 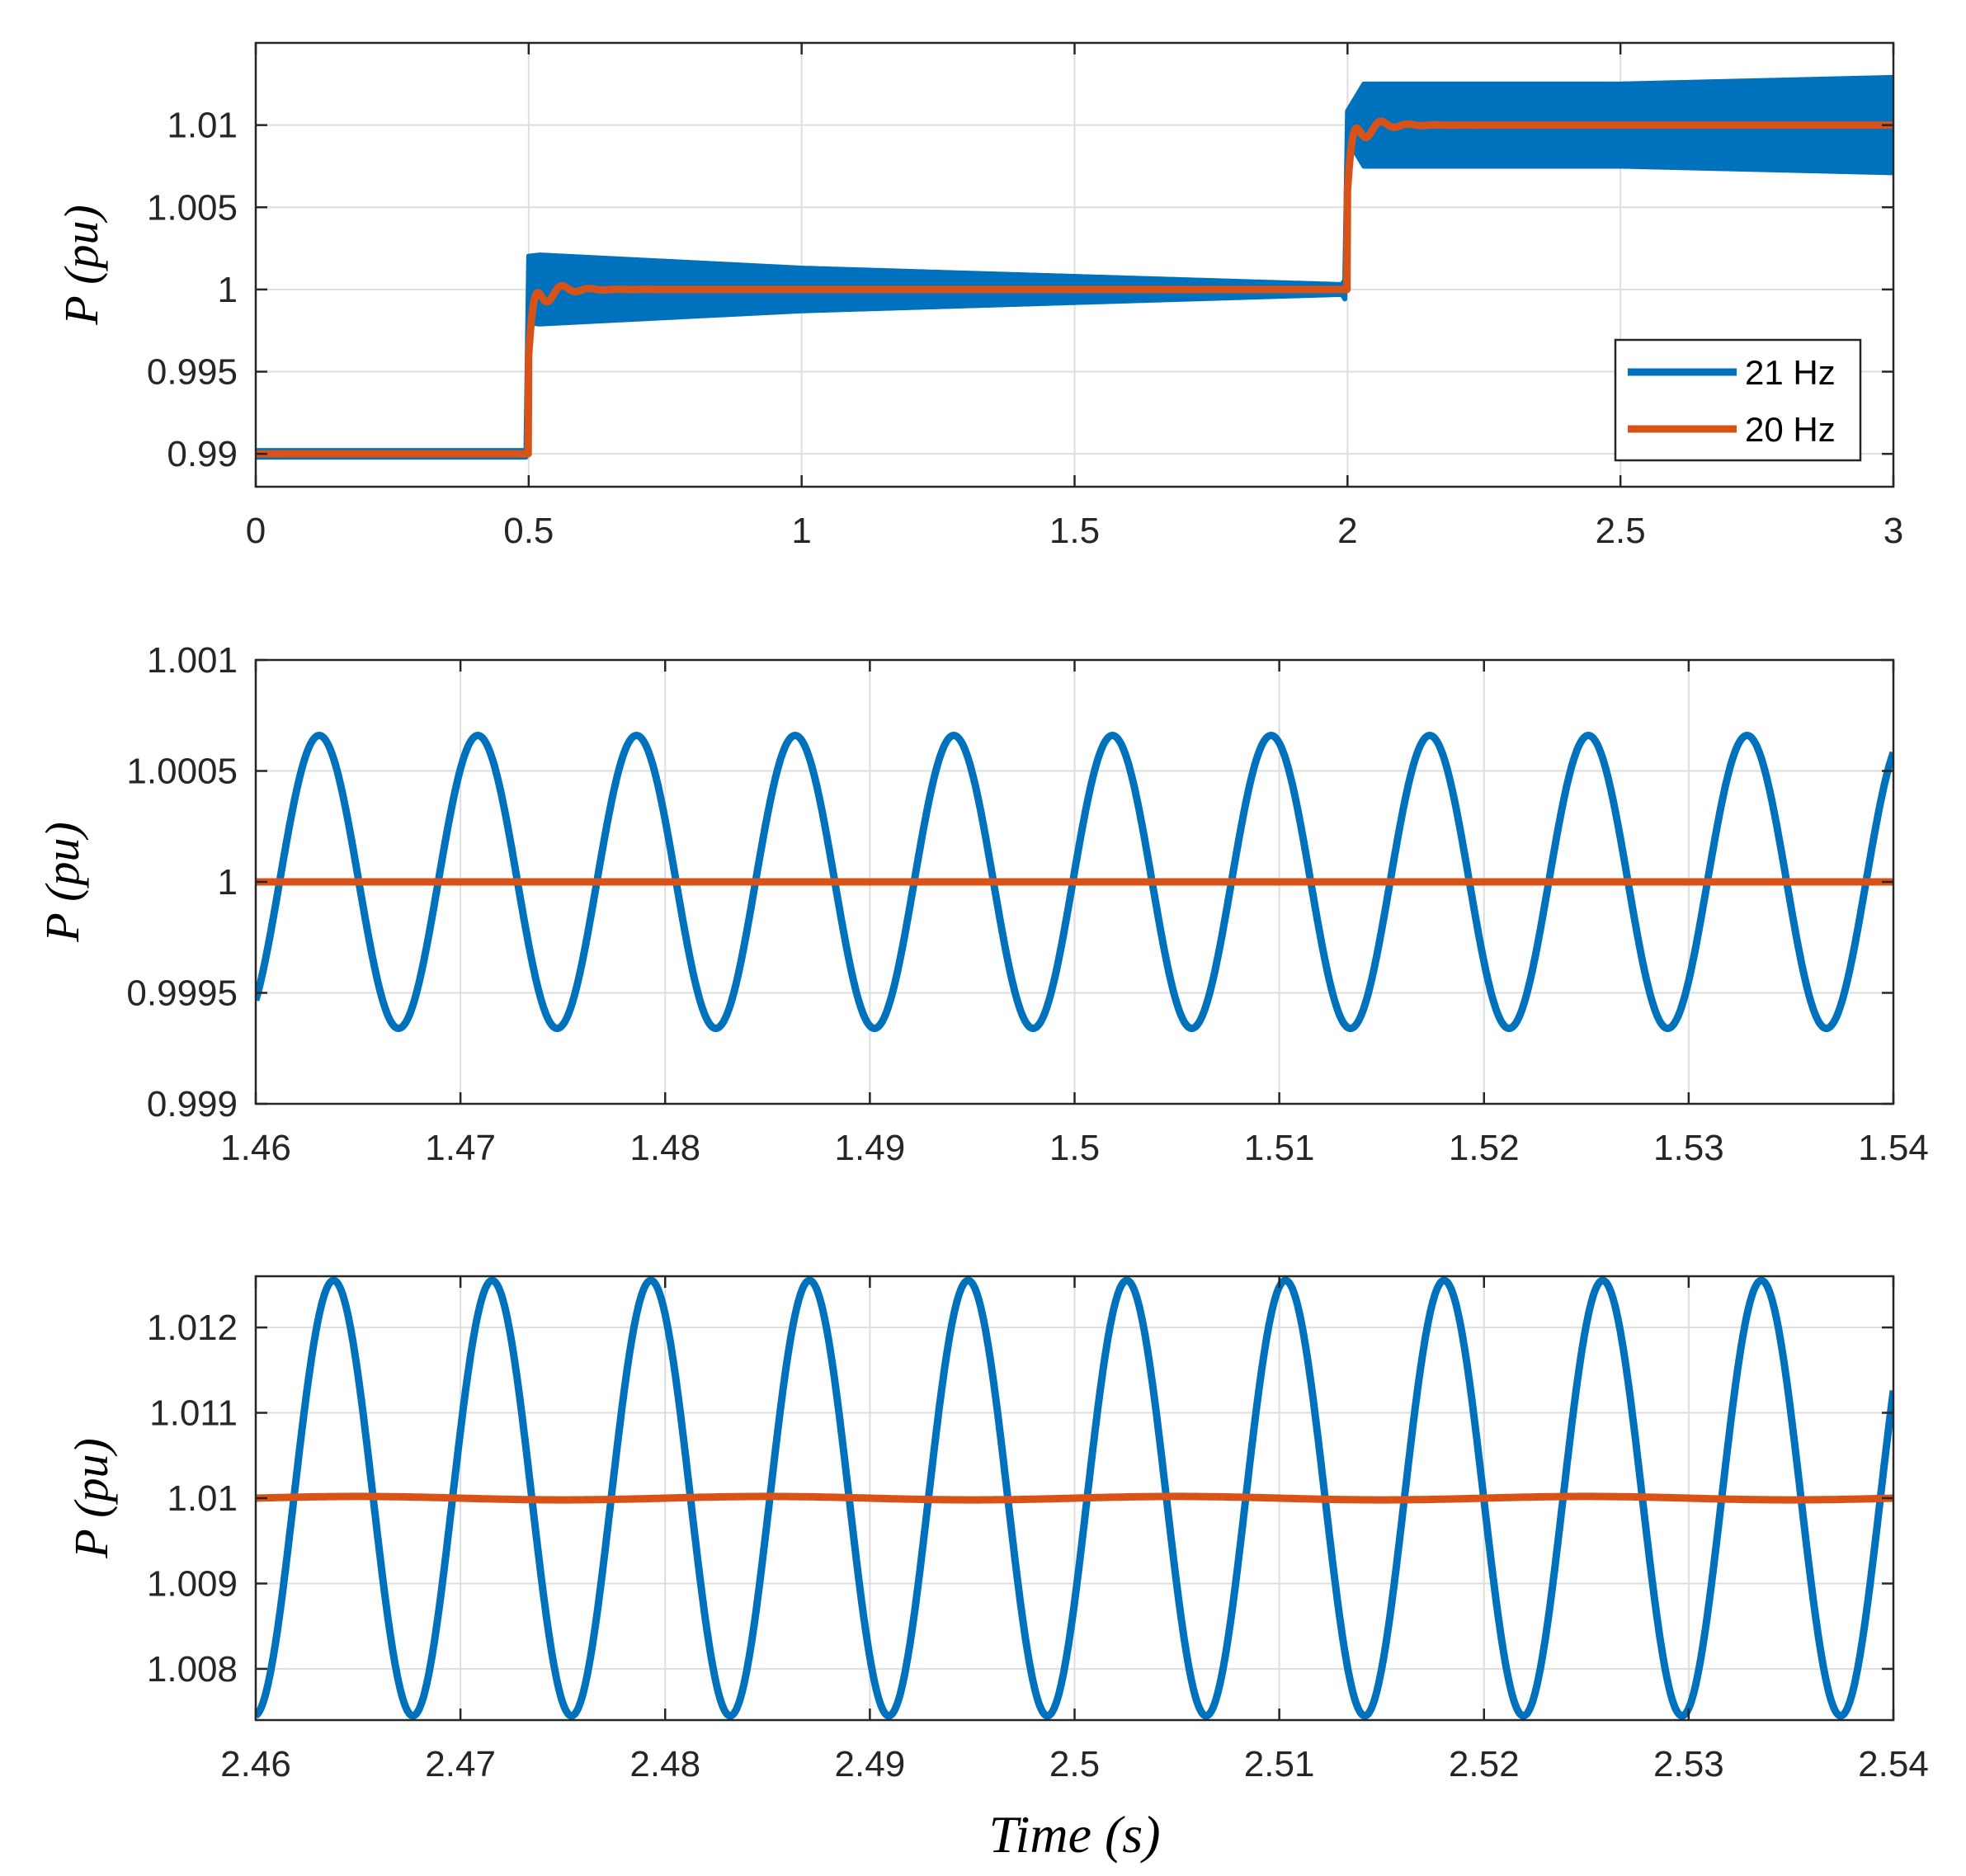 What do you see at coordinates (1790, 372) in the screenshot?
I see `legend-label-21hz: 21 Hz` at bounding box center [1790, 372].